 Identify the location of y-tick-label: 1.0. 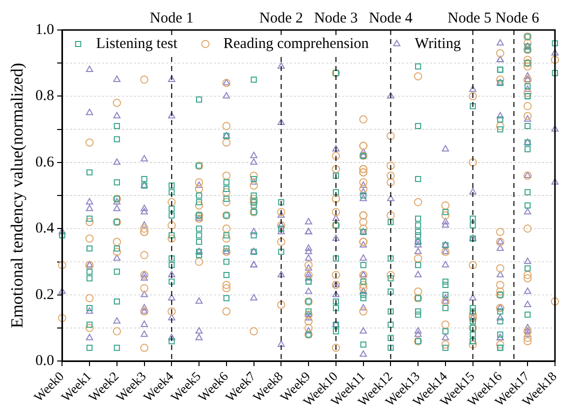
(44, 30).